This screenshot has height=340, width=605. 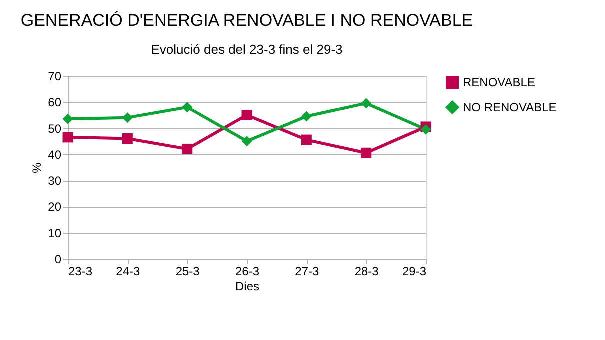 I want to click on y-tick-label: 20, so click(x=55, y=207).